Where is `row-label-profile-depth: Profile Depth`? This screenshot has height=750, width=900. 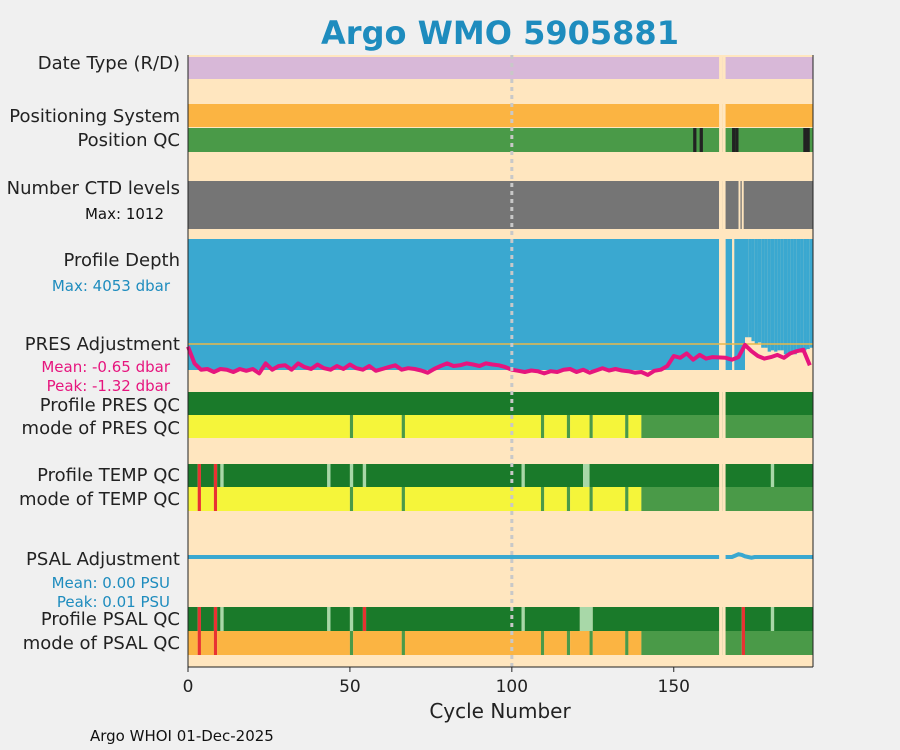
row-label-profile-depth: Profile Depth is located at coordinates (121, 260).